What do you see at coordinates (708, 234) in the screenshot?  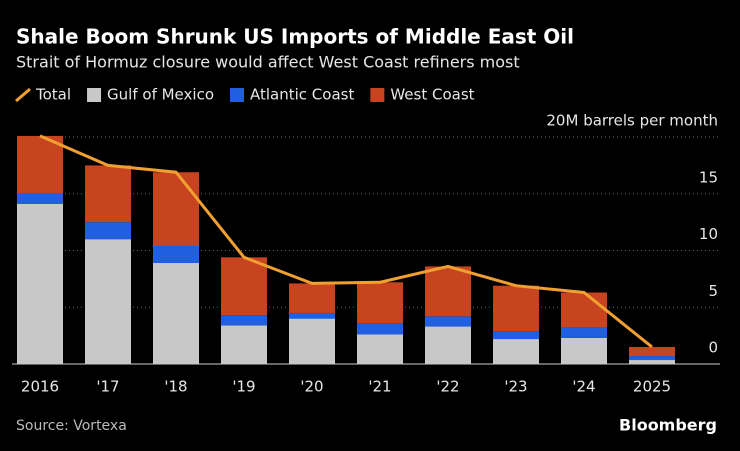 I see `y-tick-label: 10` at bounding box center [708, 234].